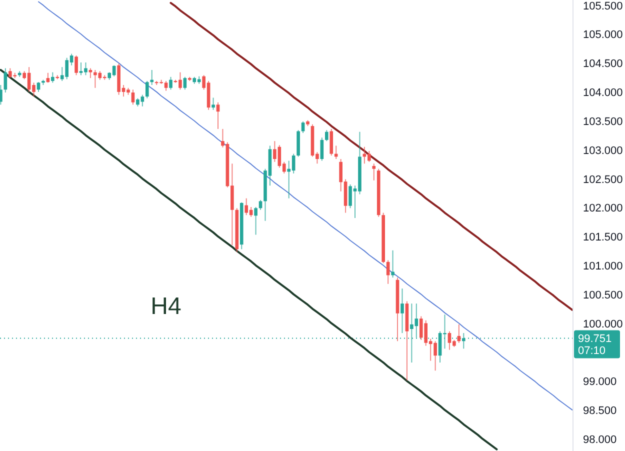  I want to click on y-tick-label: 103.500, so click(603, 122).